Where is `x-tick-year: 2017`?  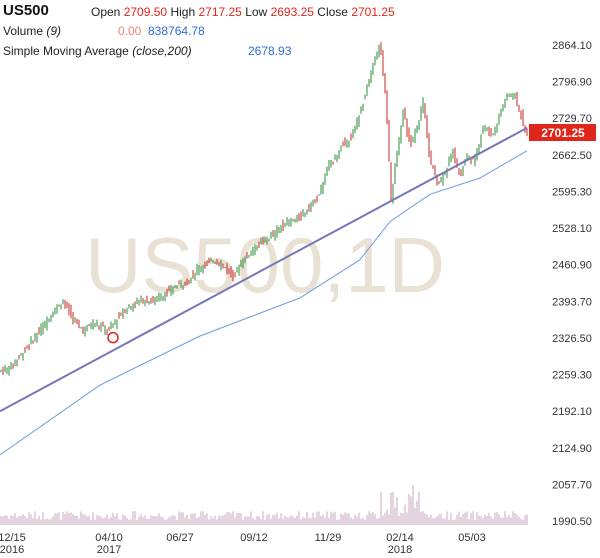
x-tick-year: 2017 is located at coordinates (109, 550).